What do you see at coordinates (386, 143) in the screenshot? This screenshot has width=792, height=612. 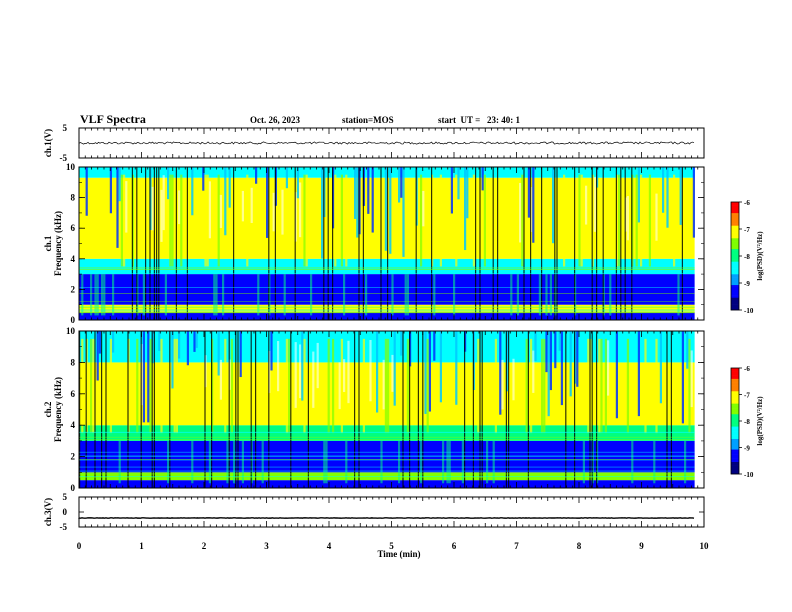 I see `waveform-line` at bounding box center [386, 143].